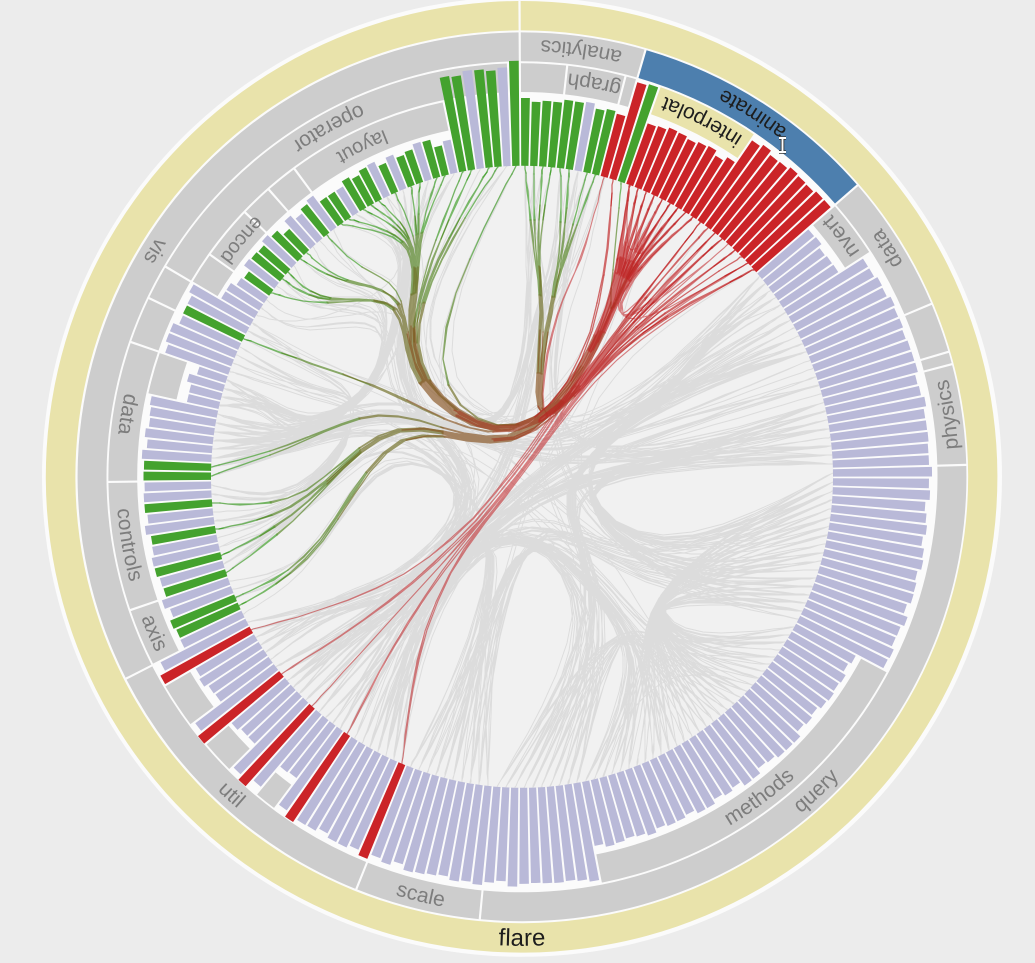  Describe the element at coordinates (522, 938) in the screenshot. I see `svg-text: flare` at that location.